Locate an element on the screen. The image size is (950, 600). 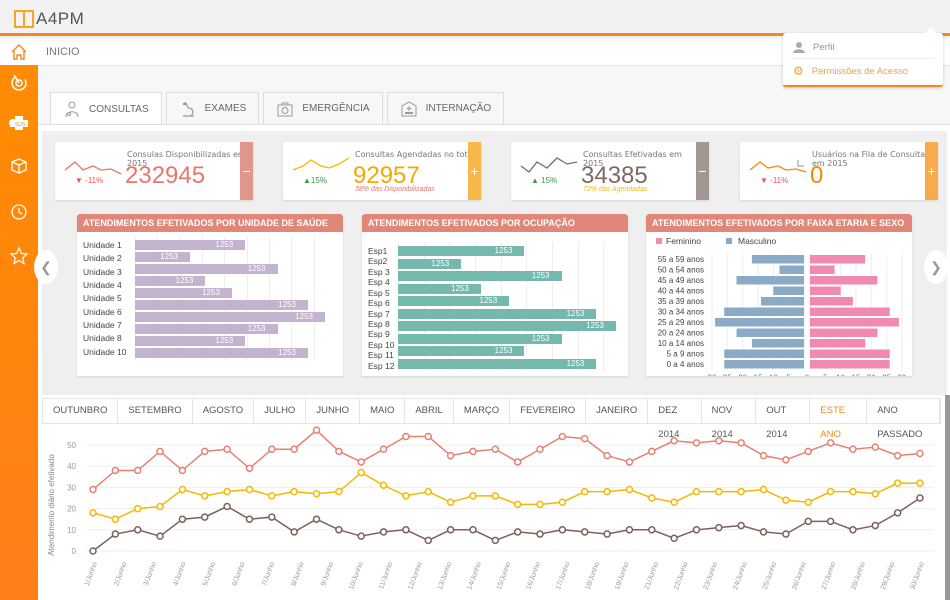
menu-item-permissoes: ⚙ Permissões de Acesso is located at coordinates (850, 71).